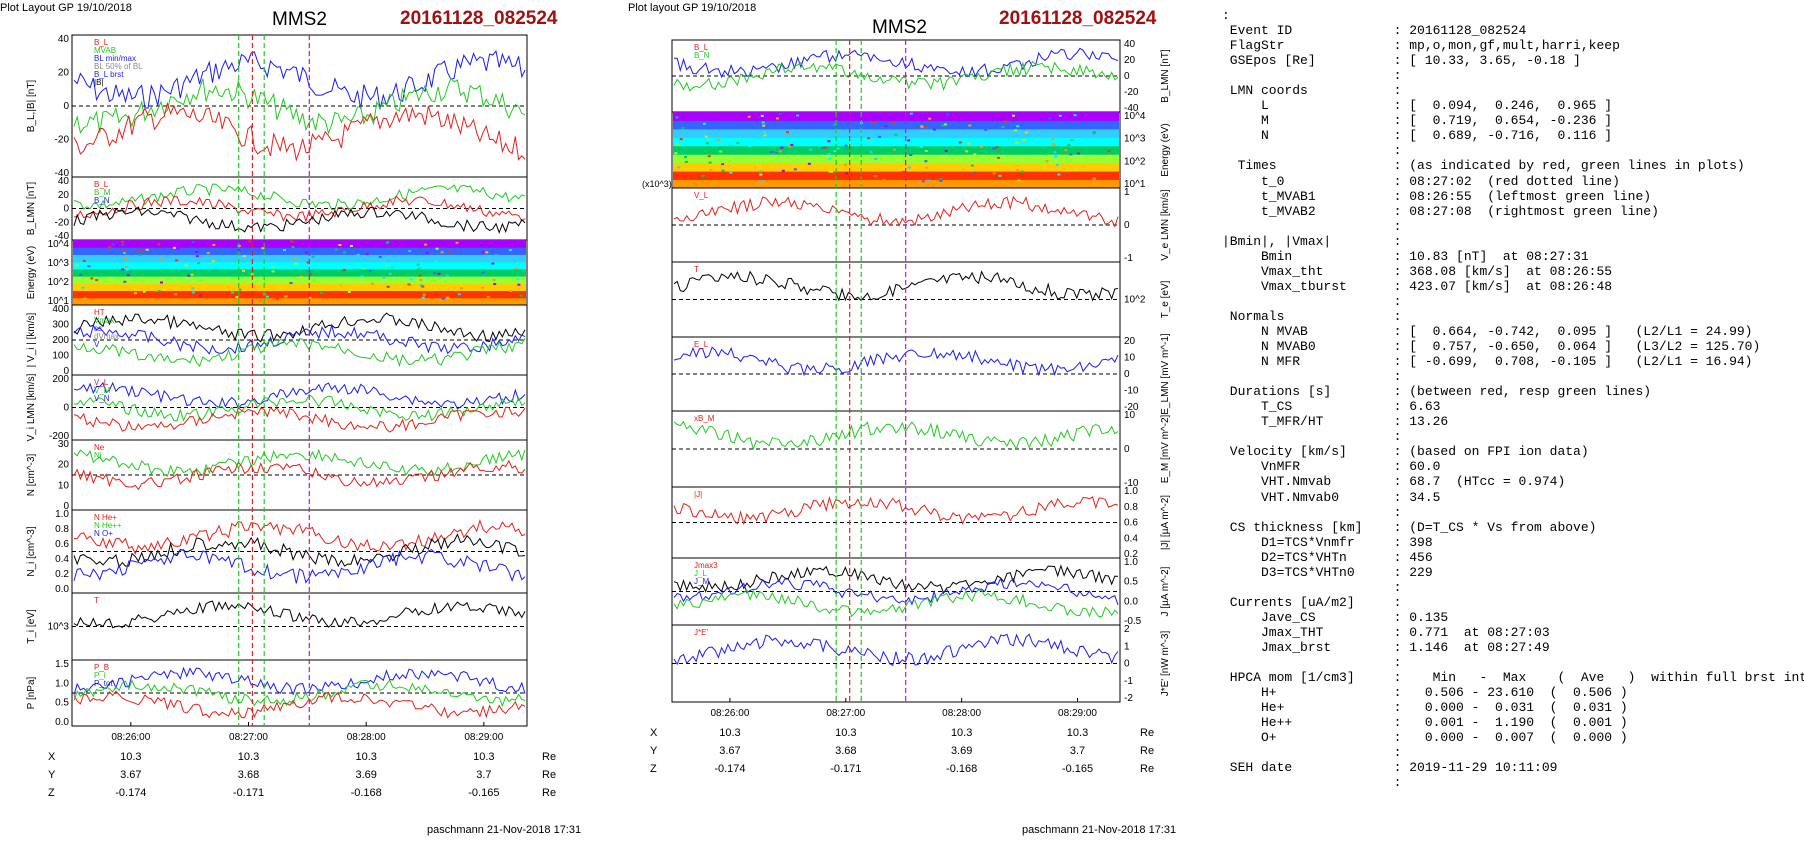 The height and width of the screenshot is (841, 1804). I want to click on left-ytick-label: -20, so click(62, 222).